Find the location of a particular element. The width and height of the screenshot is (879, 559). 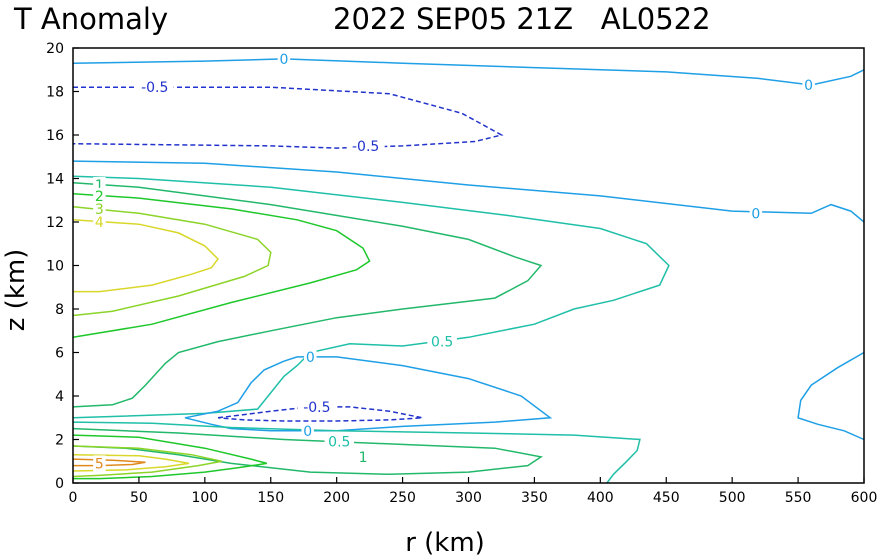

y-tick-layer: 0 2 4 6 8 10 12 14 16 18 20 is located at coordinates (62, 266).